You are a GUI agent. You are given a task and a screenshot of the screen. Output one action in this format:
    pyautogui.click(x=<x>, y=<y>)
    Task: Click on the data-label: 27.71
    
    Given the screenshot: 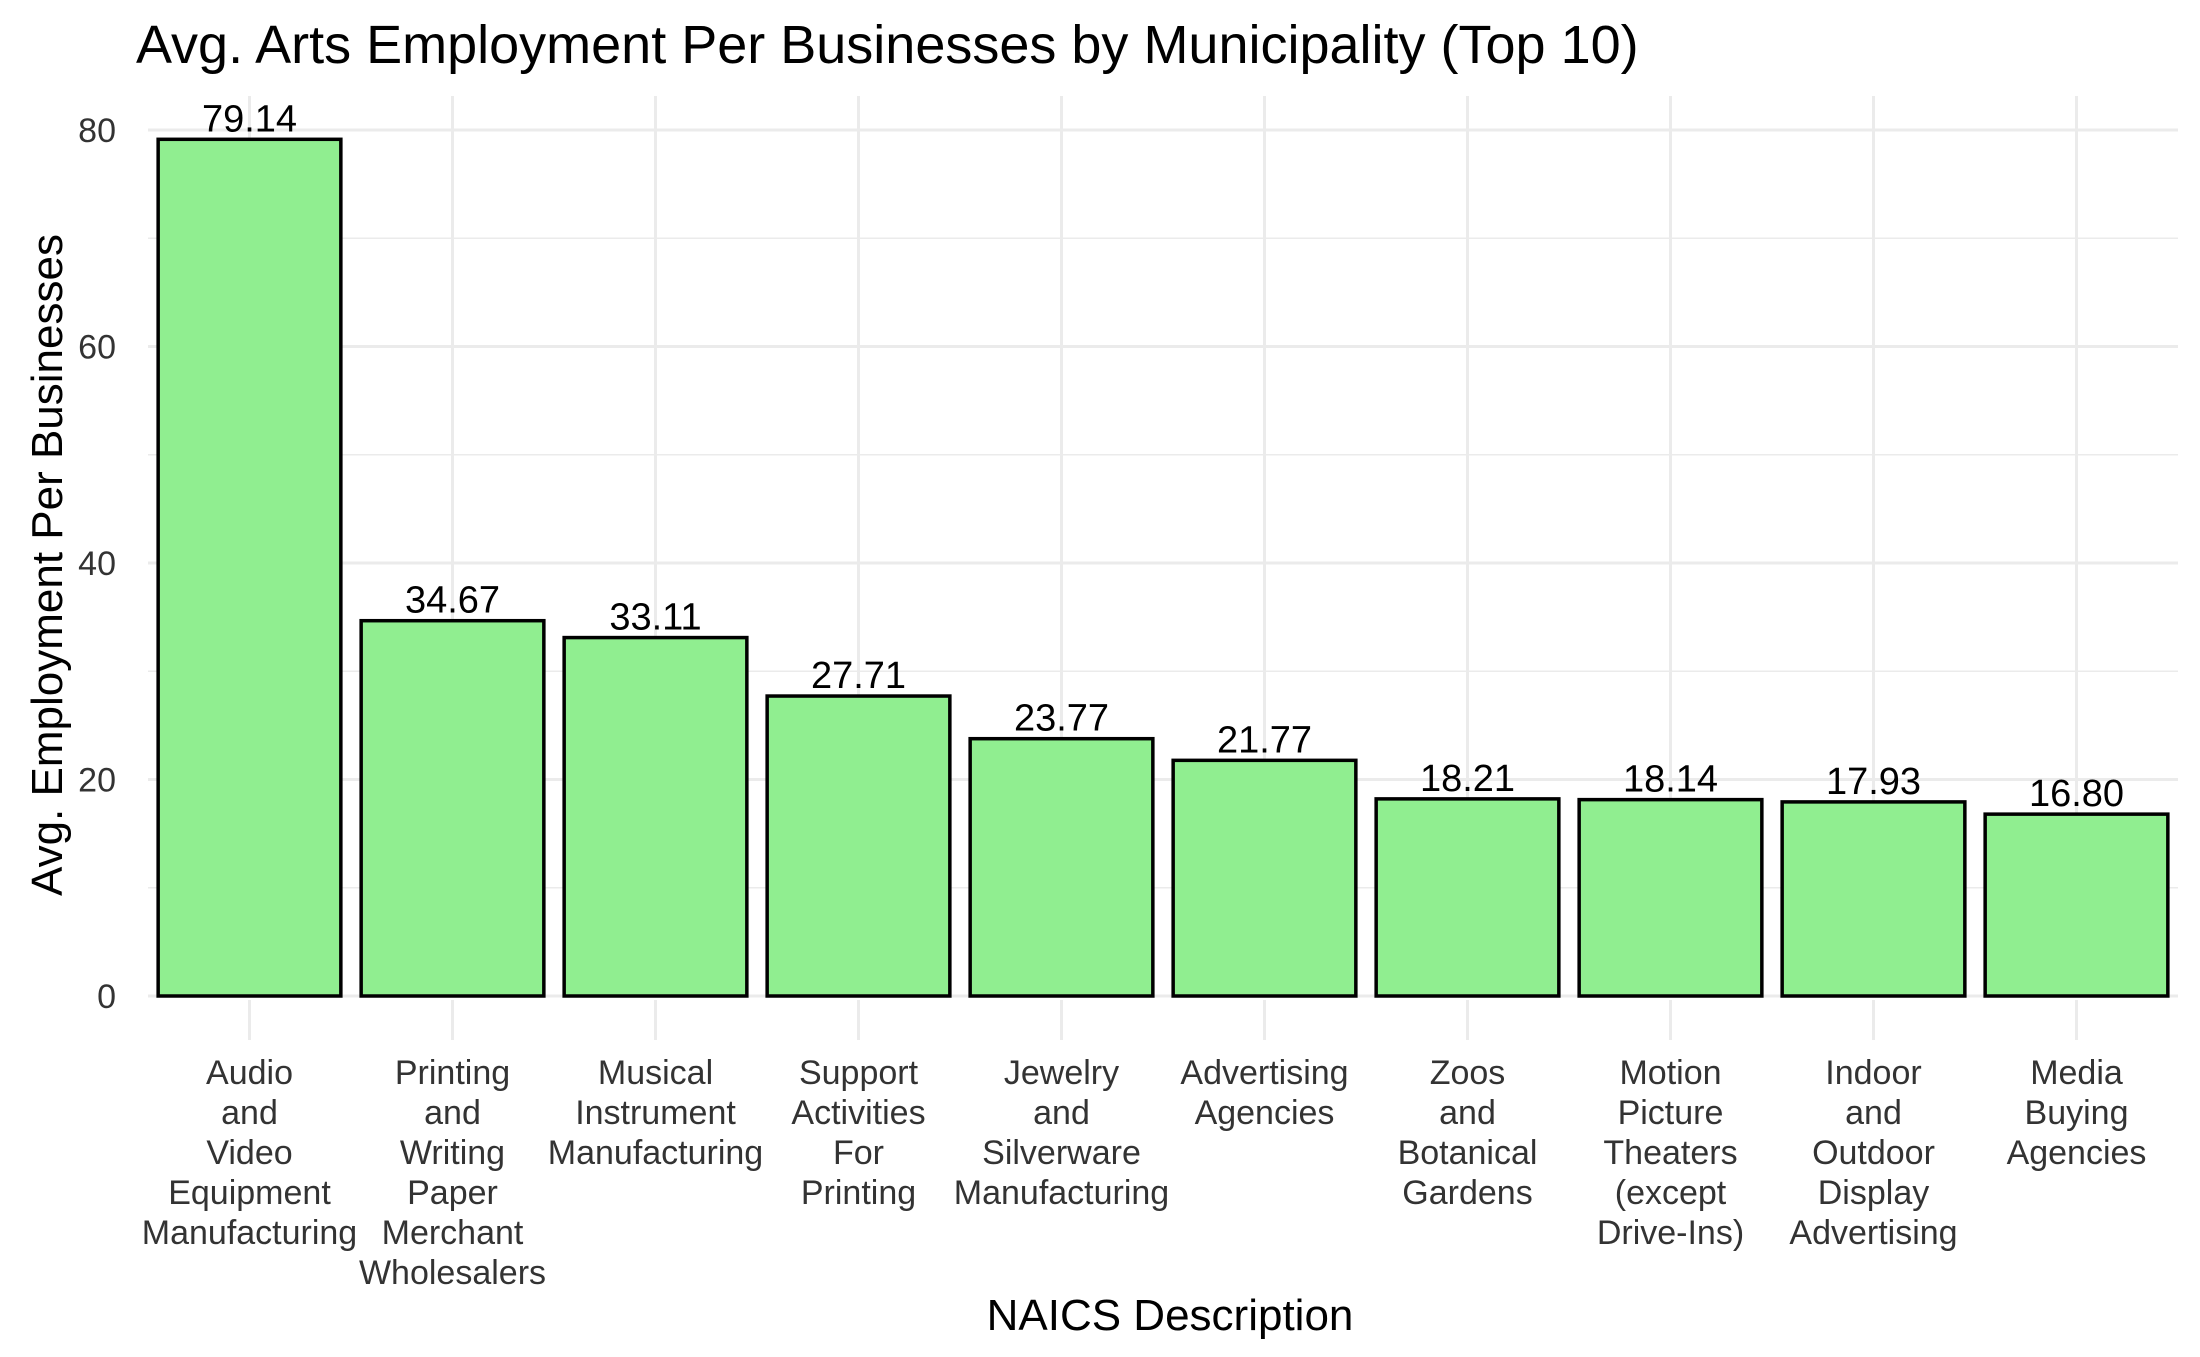 What is the action you would take?
    pyautogui.click(x=858, y=676)
    